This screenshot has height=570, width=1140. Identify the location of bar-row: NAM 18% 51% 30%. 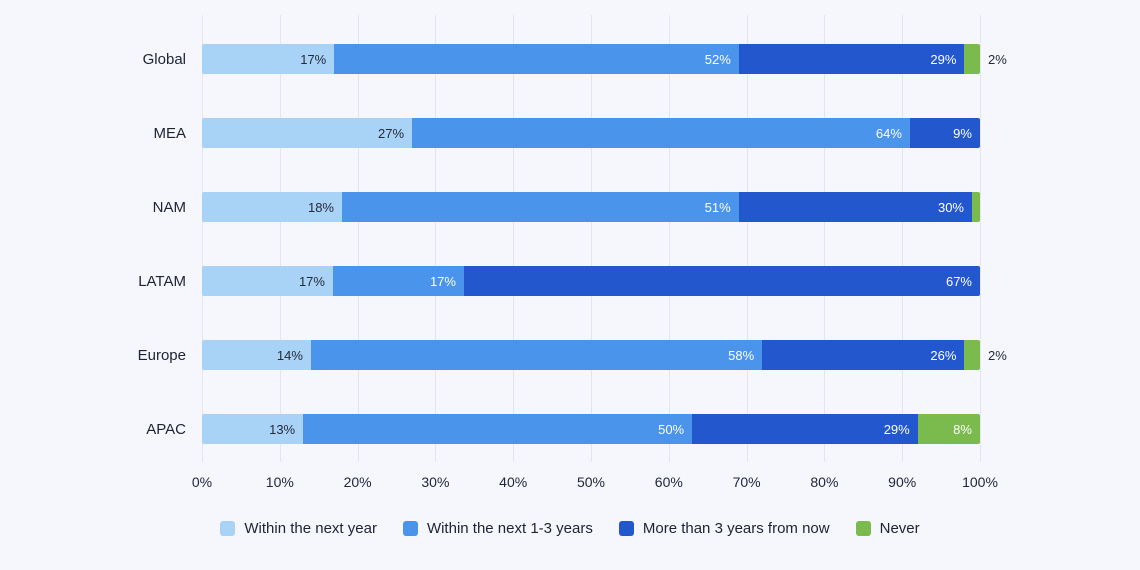
(570, 207).